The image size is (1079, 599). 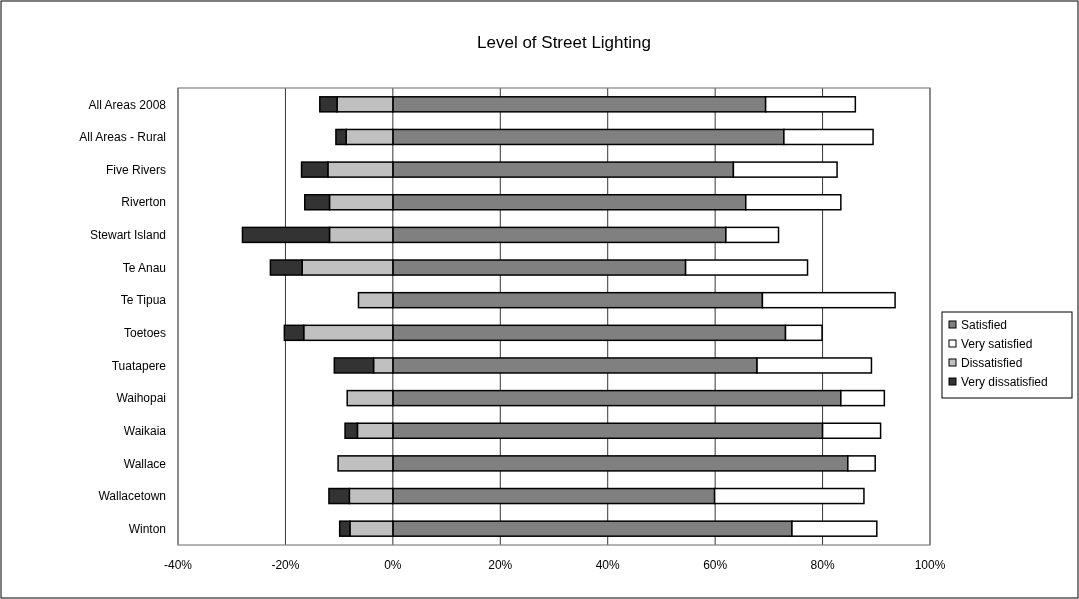 I want to click on y-tick-label: Winton, so click(x=147, y=528).